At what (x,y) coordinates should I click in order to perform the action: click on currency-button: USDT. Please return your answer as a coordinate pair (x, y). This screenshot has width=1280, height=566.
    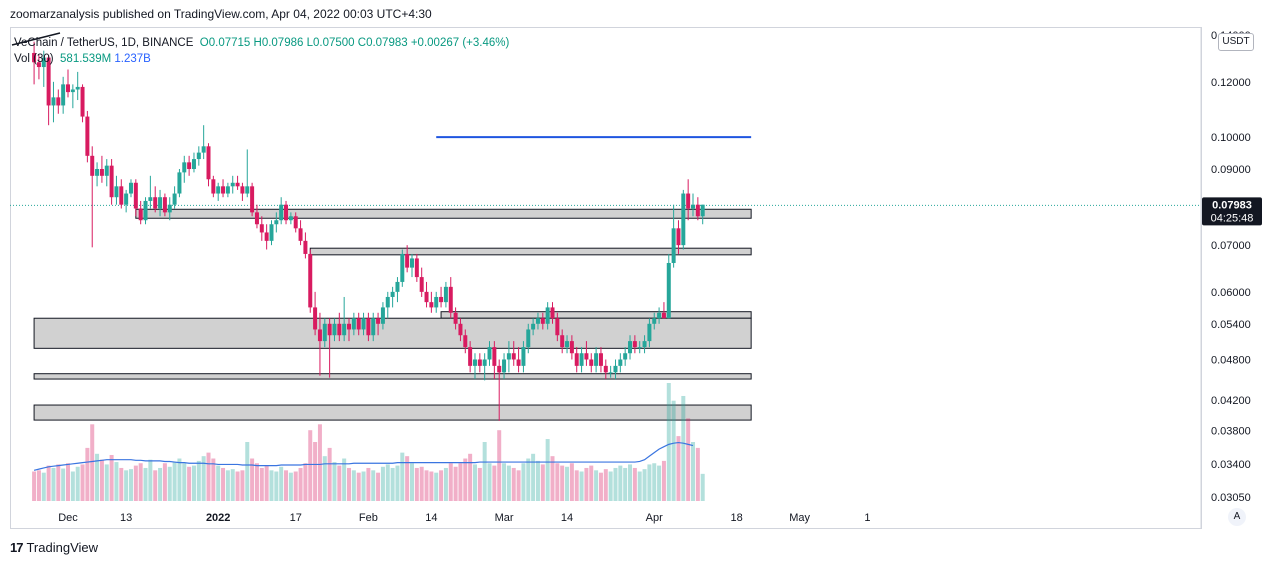
    Looking at the image, I should click on (1236, 42).